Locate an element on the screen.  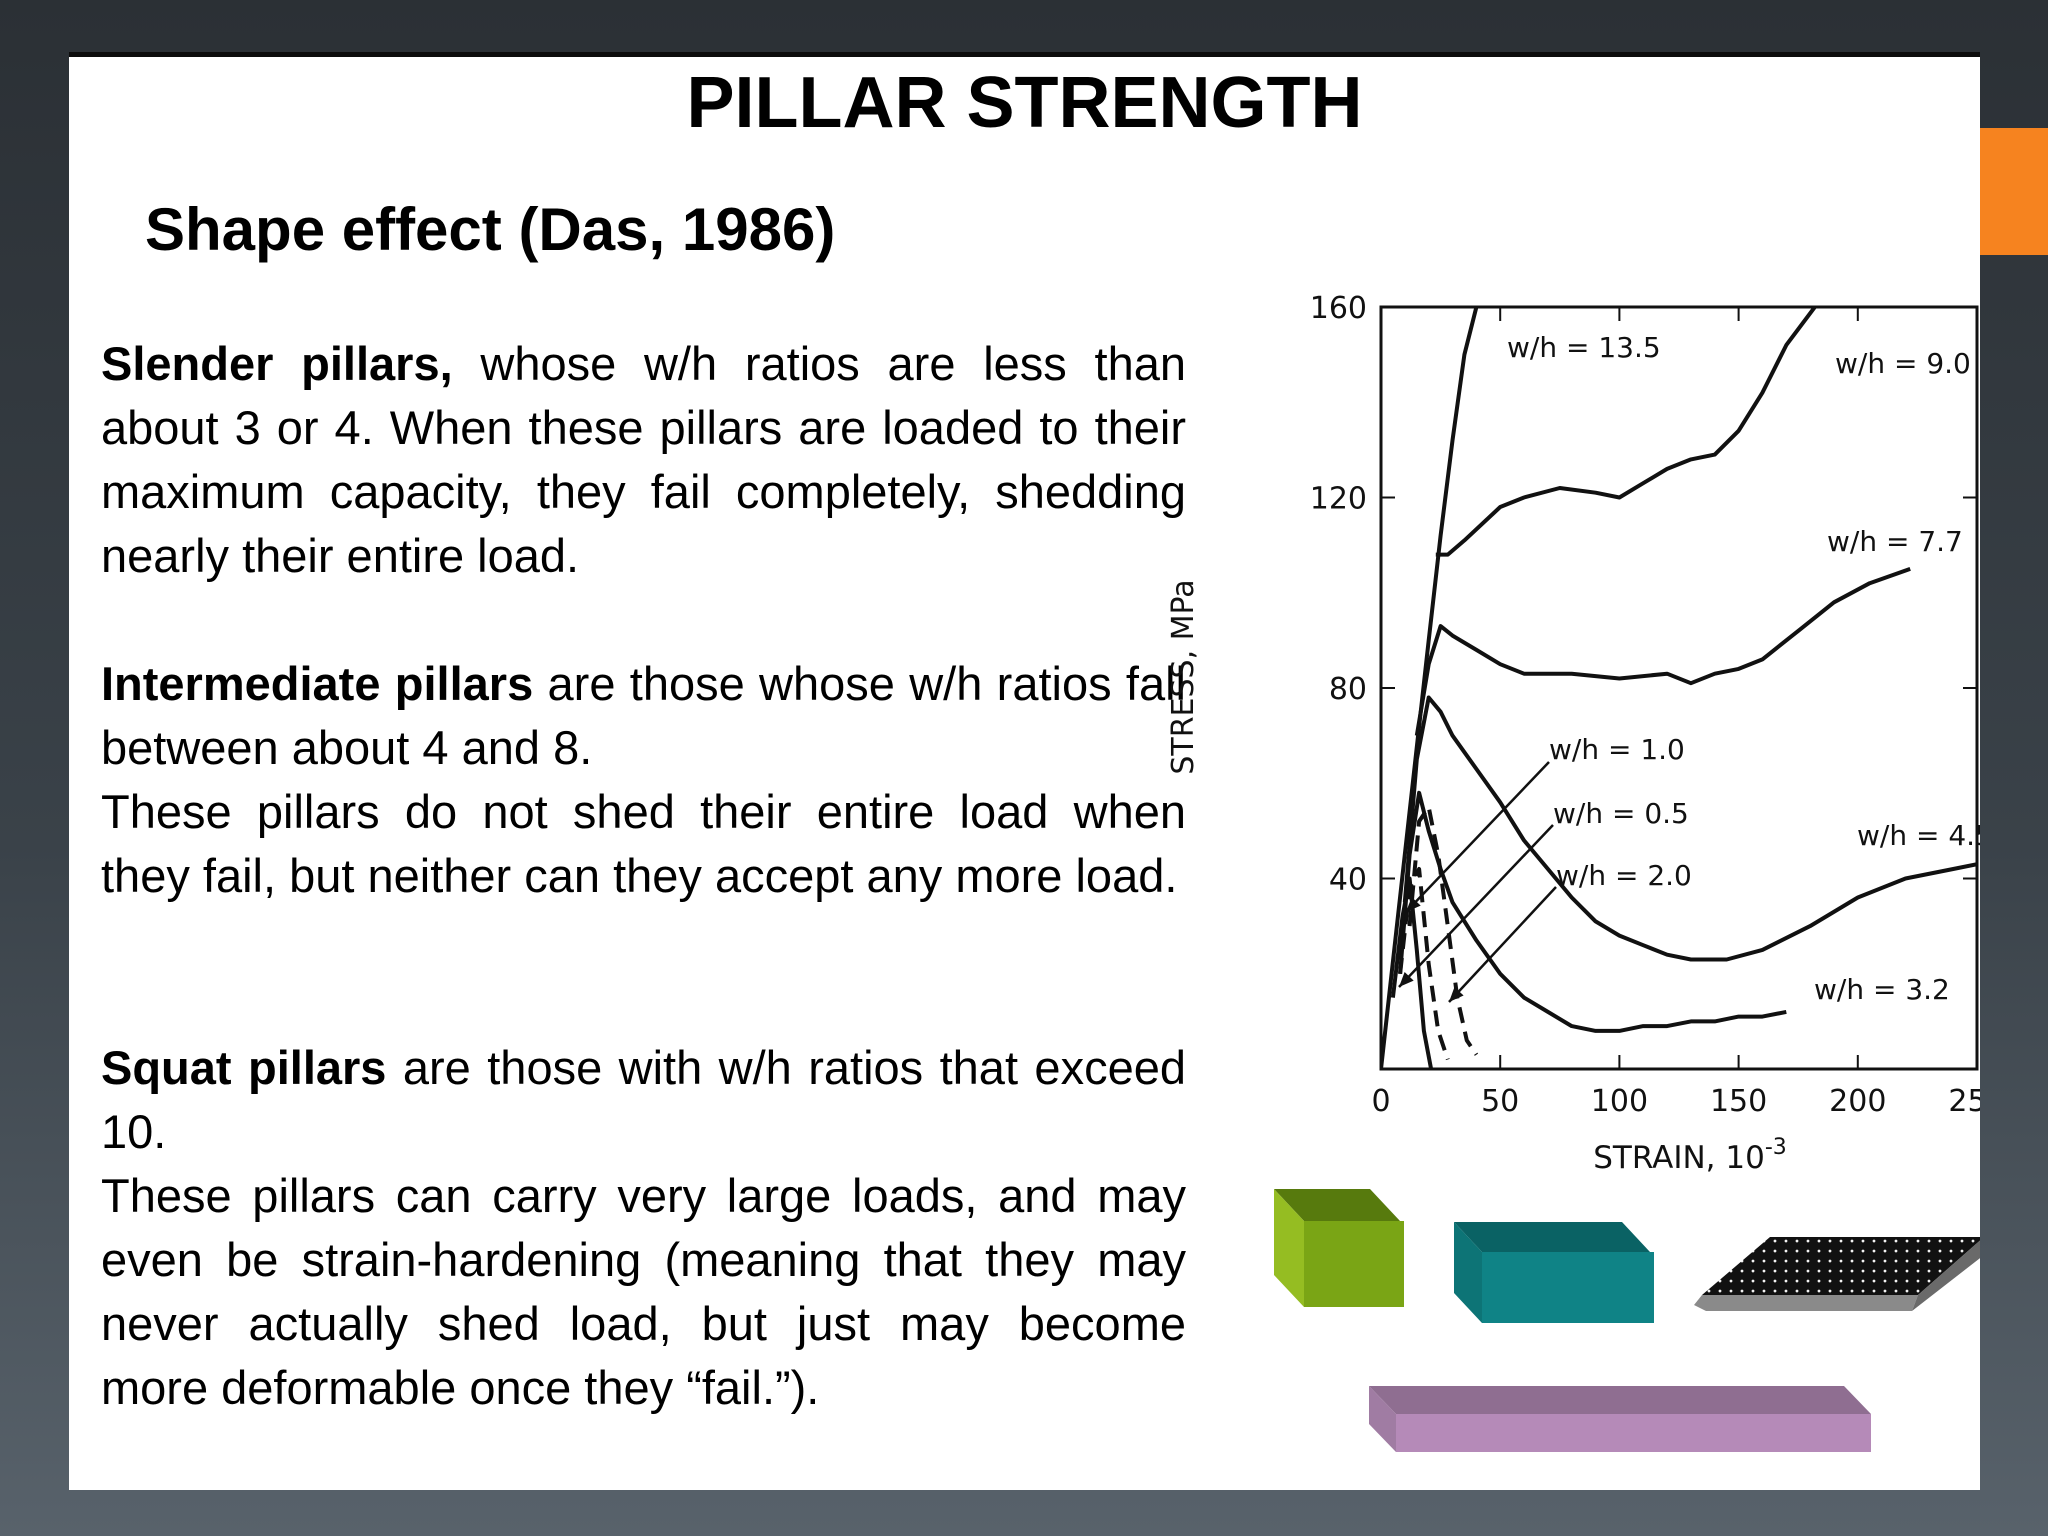
x-tick-label: 200 is located at coordinates (1857, 1101).